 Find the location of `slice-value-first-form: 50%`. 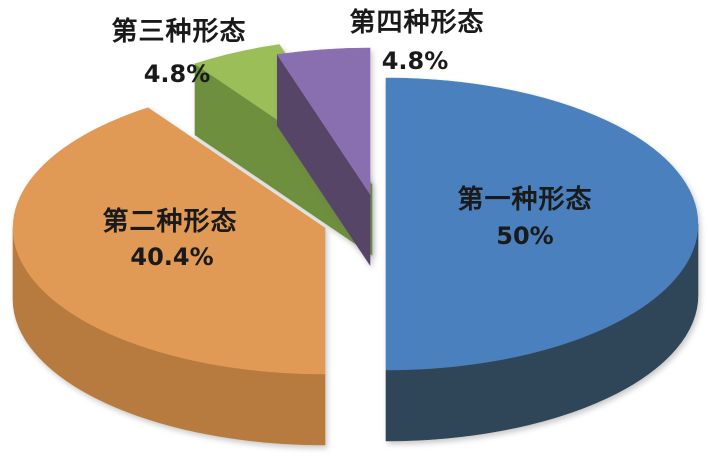

slice-value-first-form: 50% is located at coordinates (525, 236).